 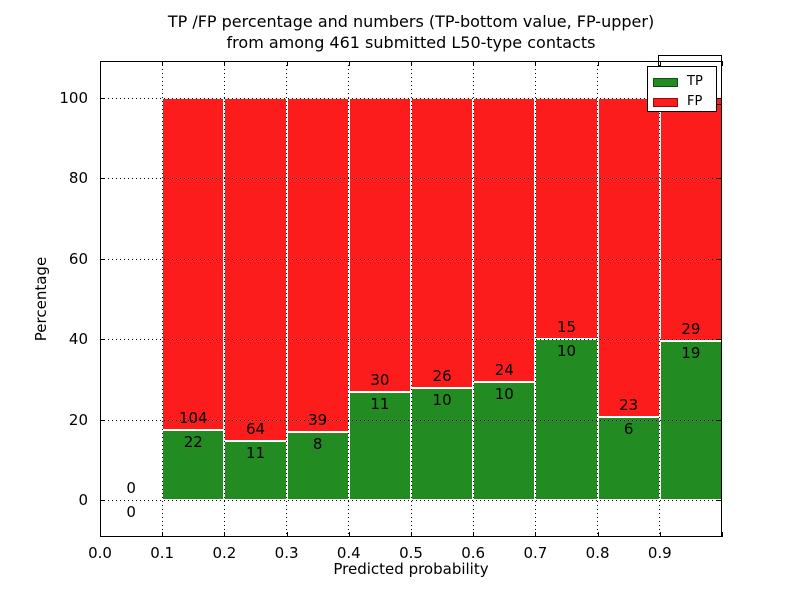 What do you see at coordinates (348, 553) in the screenshot?
I see `x-tick-label: 0.4` at bounding box center [348, 553].